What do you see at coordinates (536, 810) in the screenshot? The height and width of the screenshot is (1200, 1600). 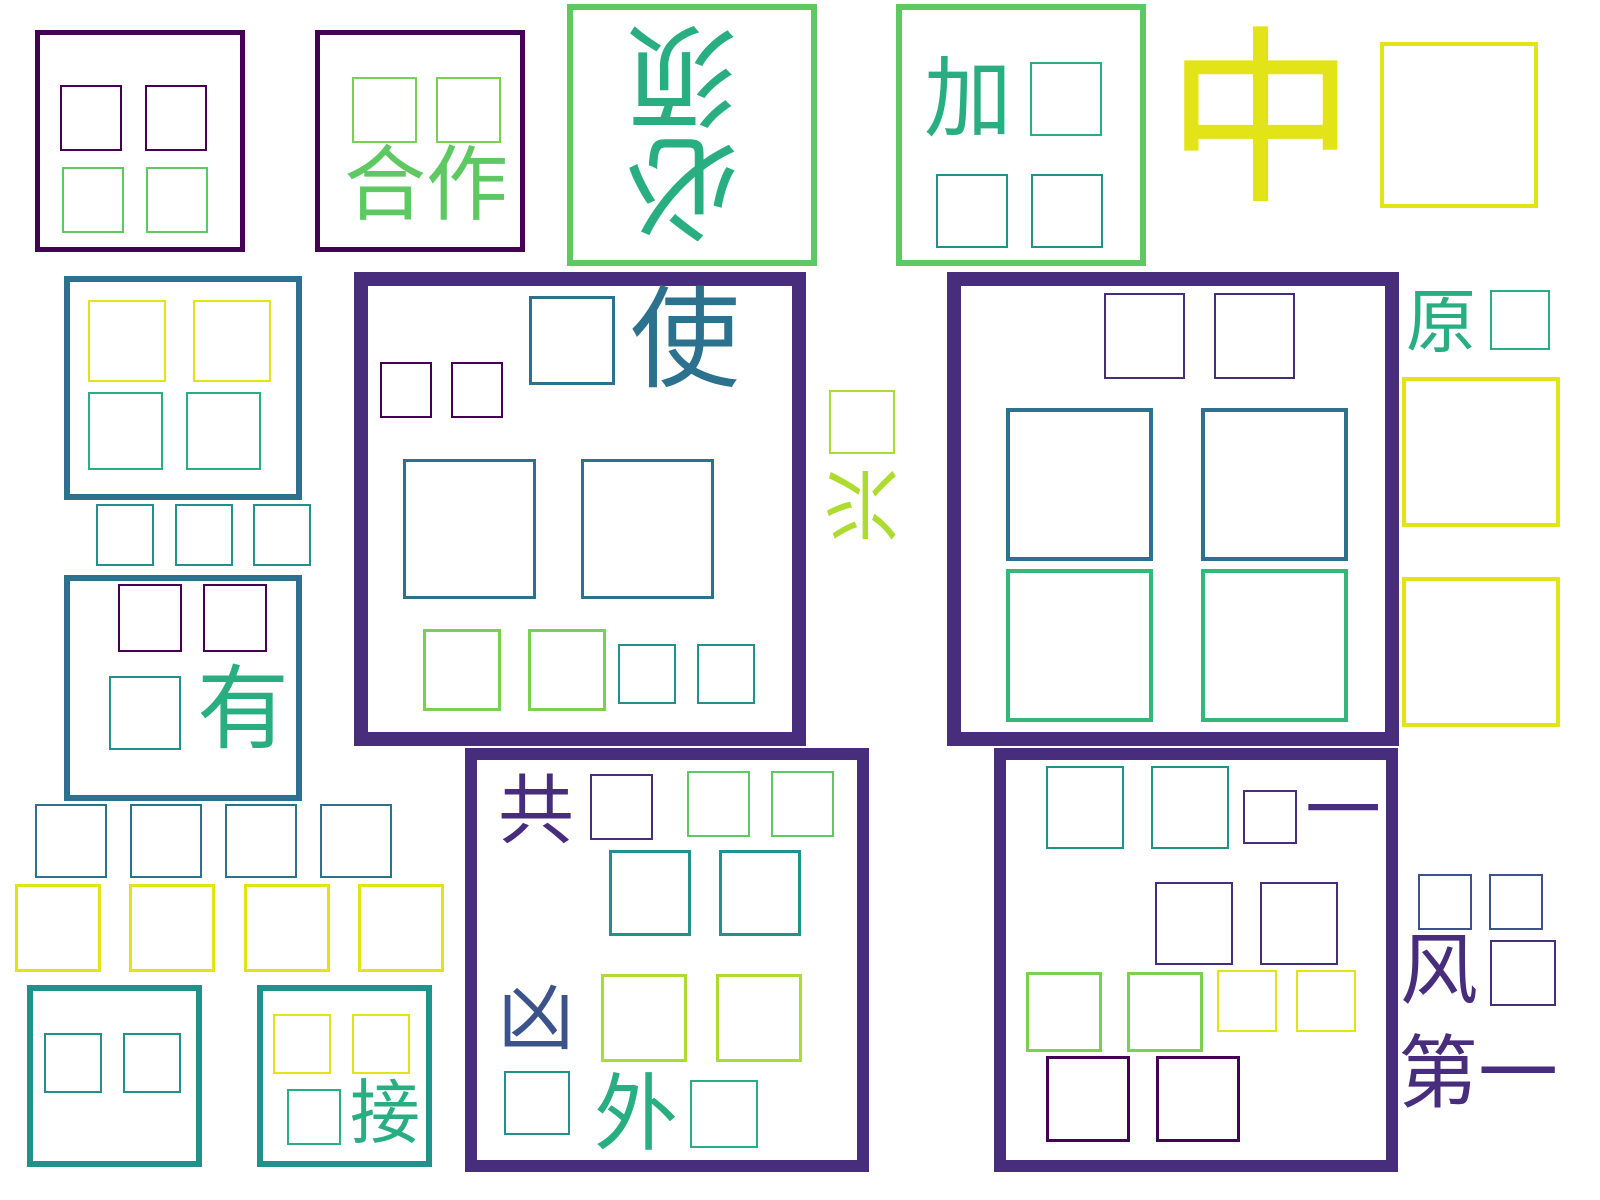 I see `word-label: 共` at bounding box center [536, 810].